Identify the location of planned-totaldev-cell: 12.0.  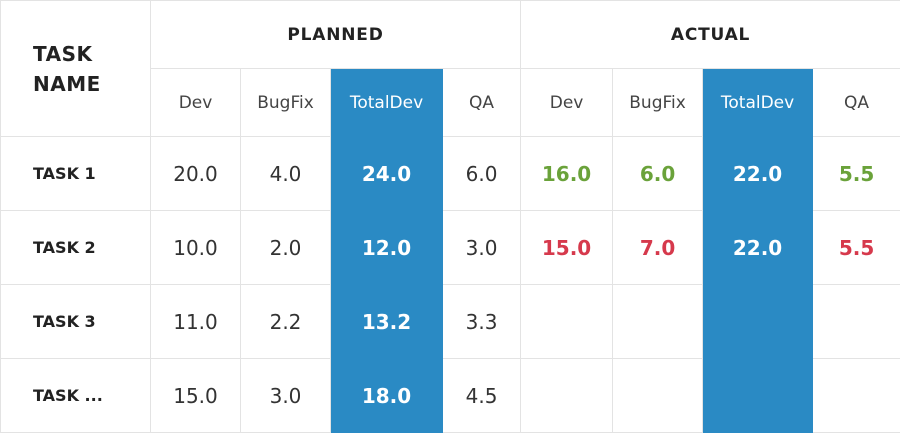
(386, 247).